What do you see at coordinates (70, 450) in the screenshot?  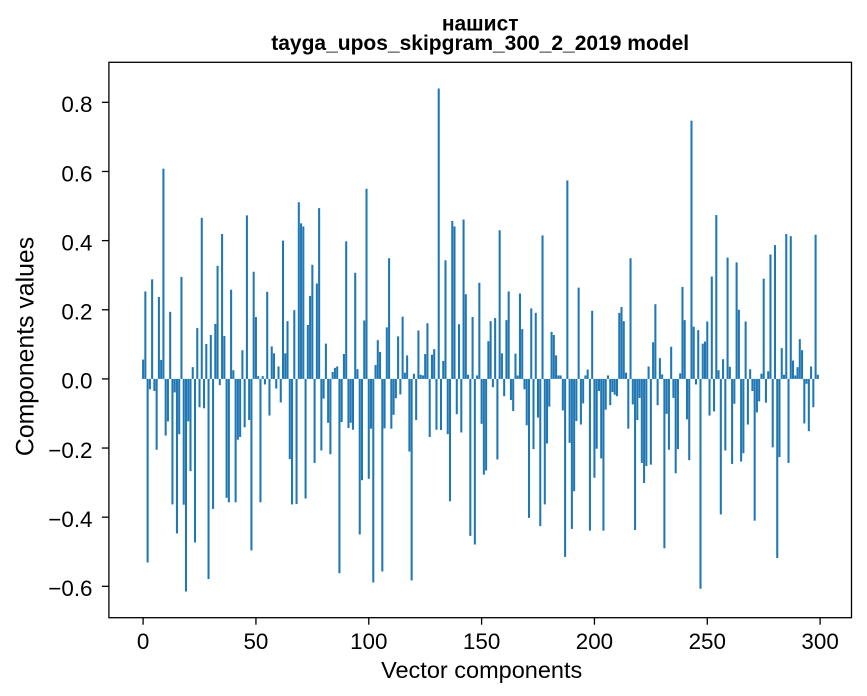 I see `svg-text: −0.2` at bounding box center [70, 450].